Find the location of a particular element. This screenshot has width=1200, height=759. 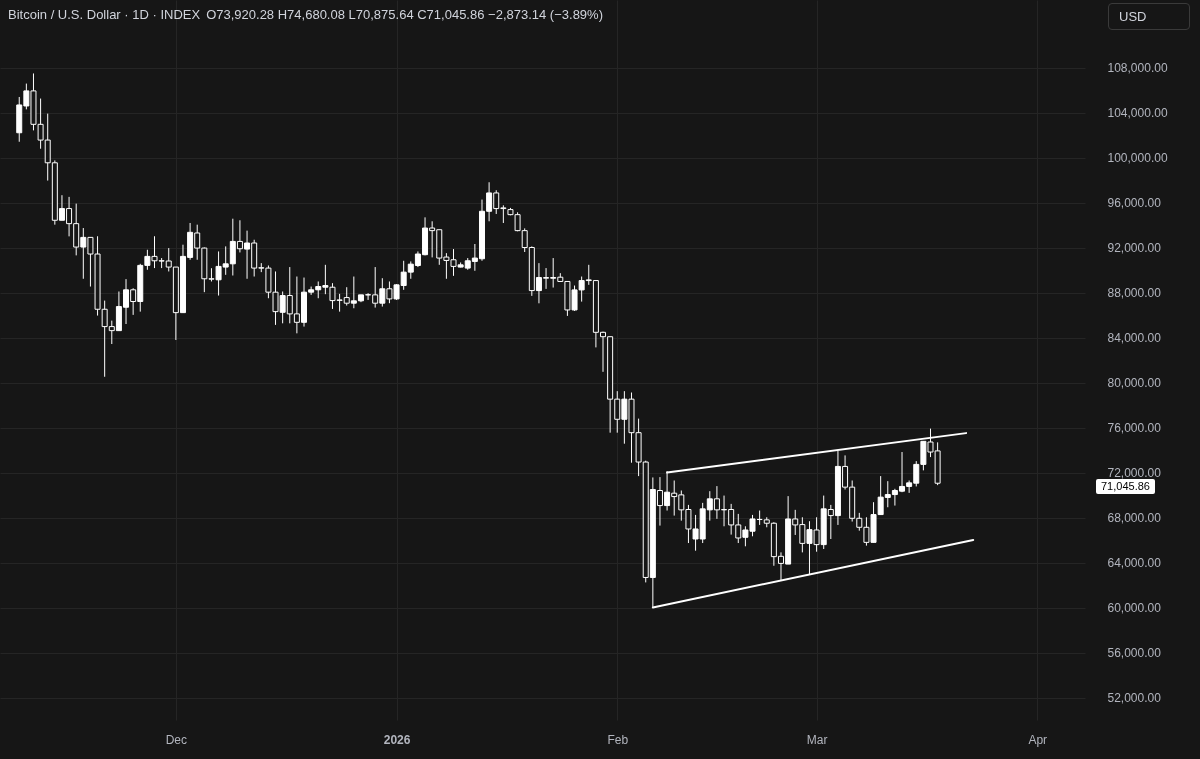

y-tick-label: 64,000.00 is located at coordinates (1134, 563).